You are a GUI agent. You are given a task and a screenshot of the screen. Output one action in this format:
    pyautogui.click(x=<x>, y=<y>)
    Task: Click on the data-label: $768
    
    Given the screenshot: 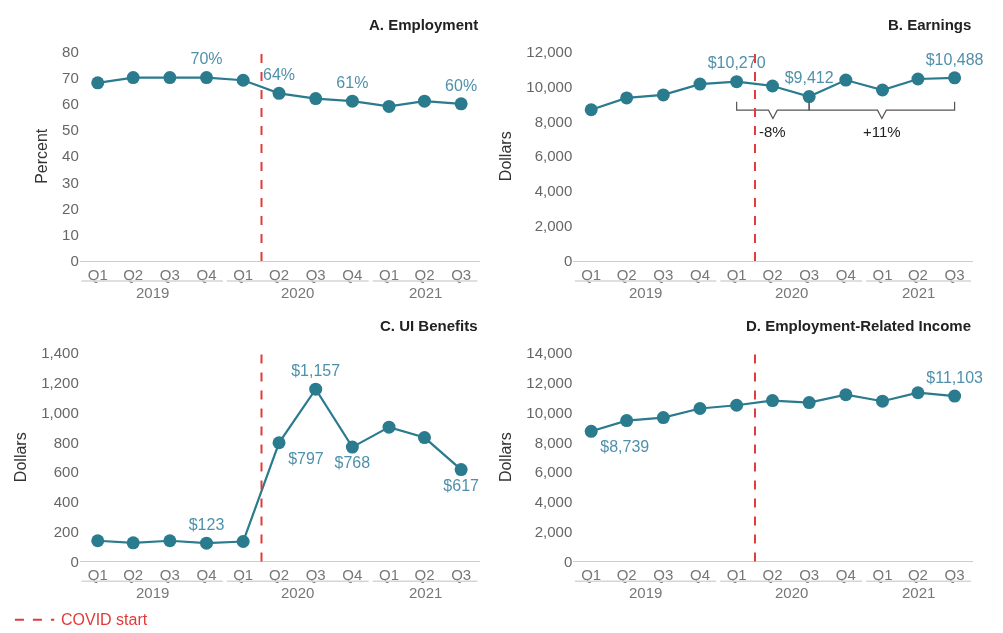 What is the action you would take?
    pyautogui.click(x=352, y=463)
    